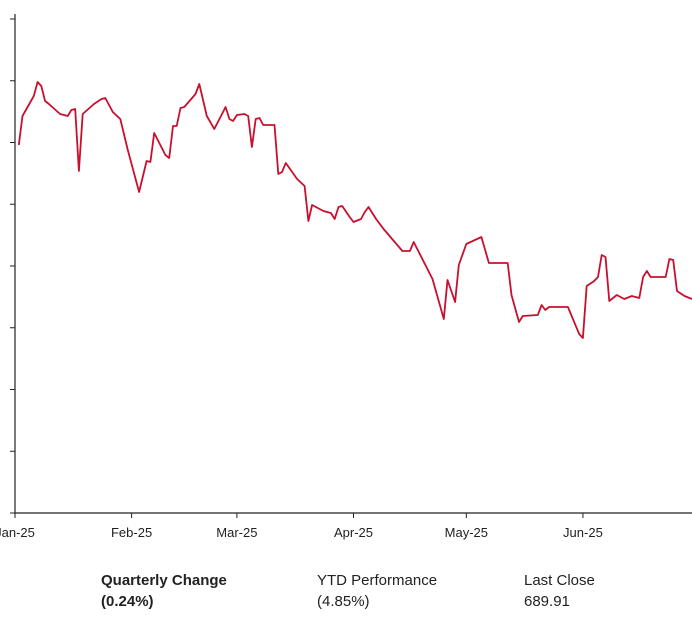 The height and width of the screenshot is (625, 692). What do you see at coordinates (583, 532) in the screenshot?
I see `x-tick-label: Jun-25` at bounding box center [583, 532].